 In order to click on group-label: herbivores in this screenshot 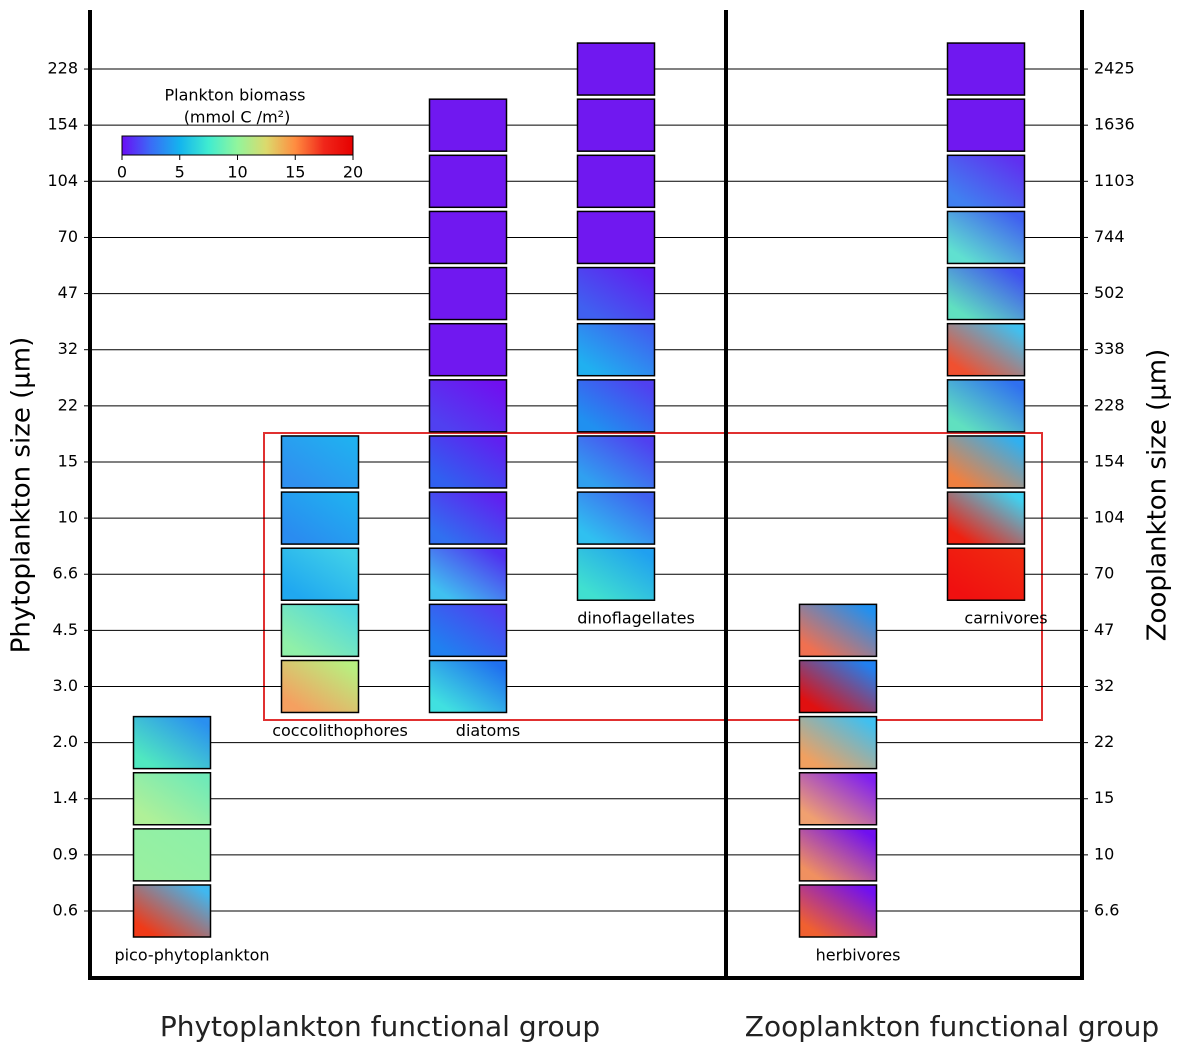, I will do `click(858, 955)`.